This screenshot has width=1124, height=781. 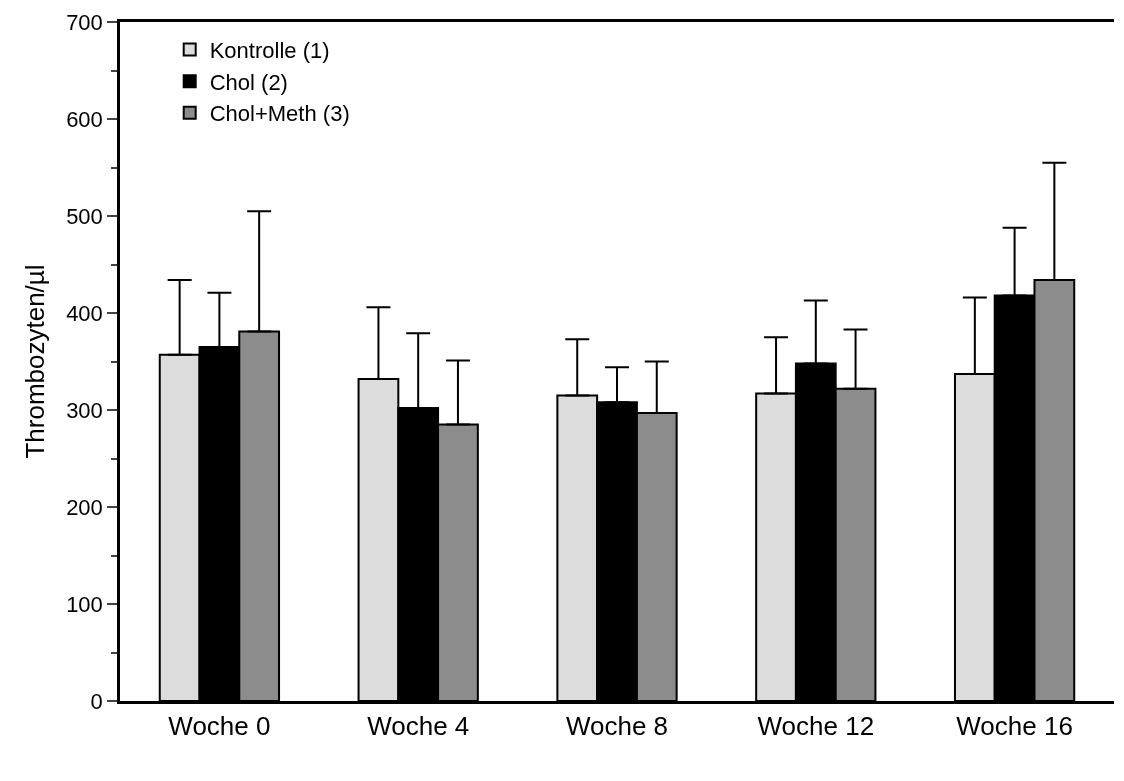 I want to click on y-tick-label: 0, so click(x=96, y=701).